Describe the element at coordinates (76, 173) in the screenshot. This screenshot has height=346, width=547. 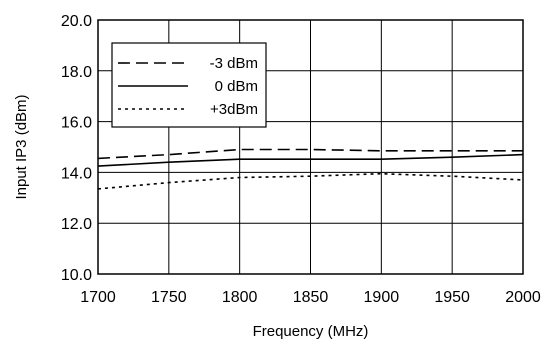
I see `y-tick-label: 14.0` at that location.